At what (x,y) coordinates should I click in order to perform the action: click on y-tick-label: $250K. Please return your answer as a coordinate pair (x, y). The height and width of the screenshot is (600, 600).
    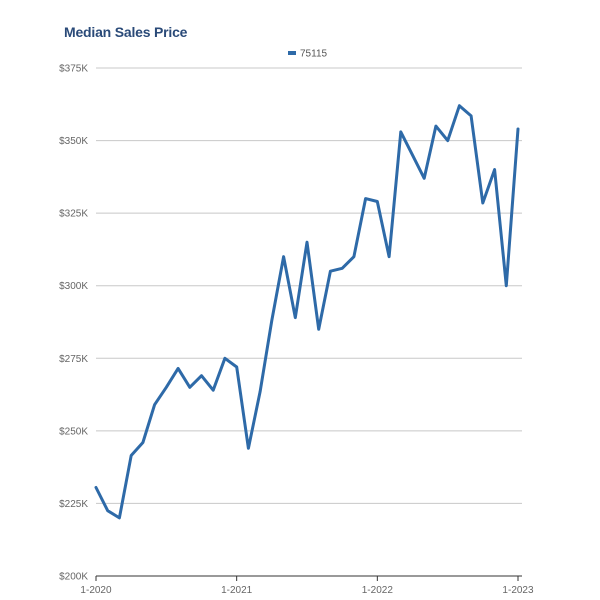
    Looking at the image, I should click on (73, 431).